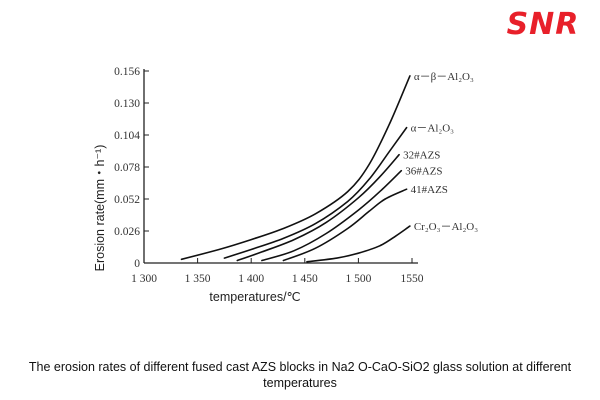 The width and height of the screenshot is (600, 400). I want to click on series-label-0: α－β－Al₂O₃, so click(444, 77).